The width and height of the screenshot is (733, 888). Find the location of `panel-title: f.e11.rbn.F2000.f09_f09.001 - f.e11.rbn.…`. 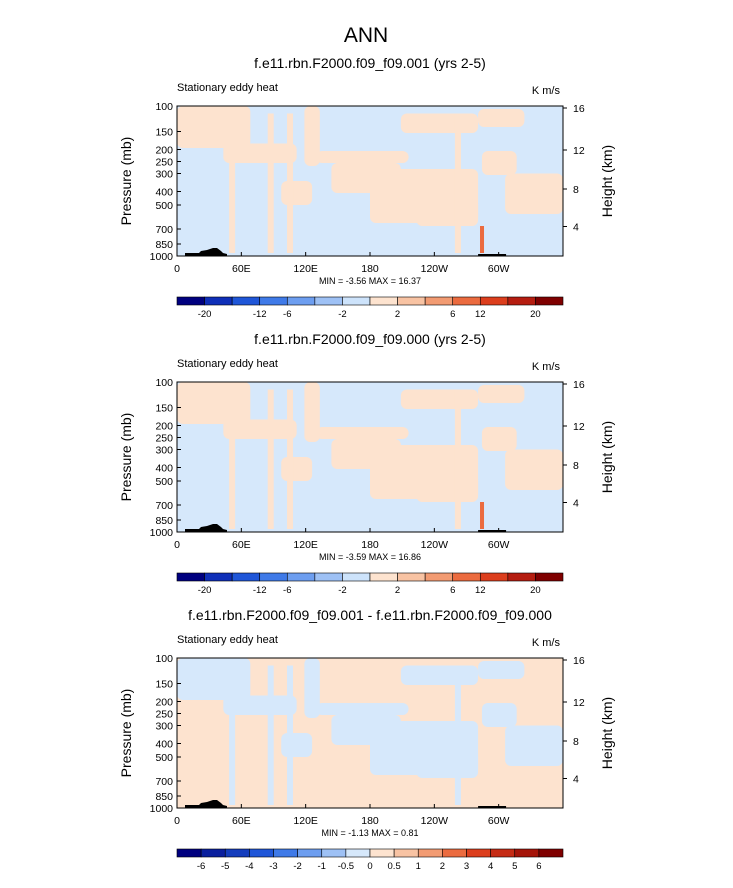

panel-title: f.e11.rbn.F2000.f09_f09.001 - f.e11.rbn.… is located at coordinates (370, 615).